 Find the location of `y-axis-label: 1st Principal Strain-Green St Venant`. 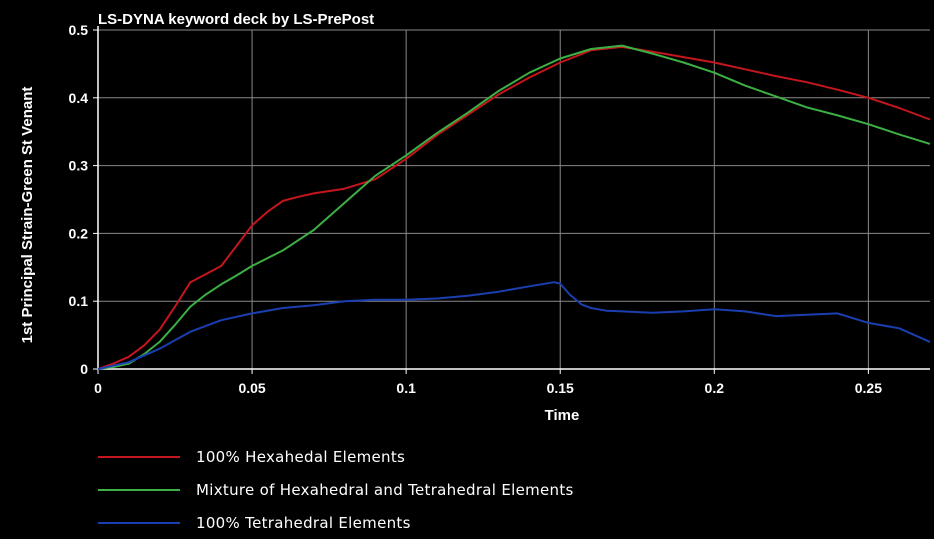

y-axis-label: 1st Principal Strain-Green St Venant is located at coordinates (27, 215).